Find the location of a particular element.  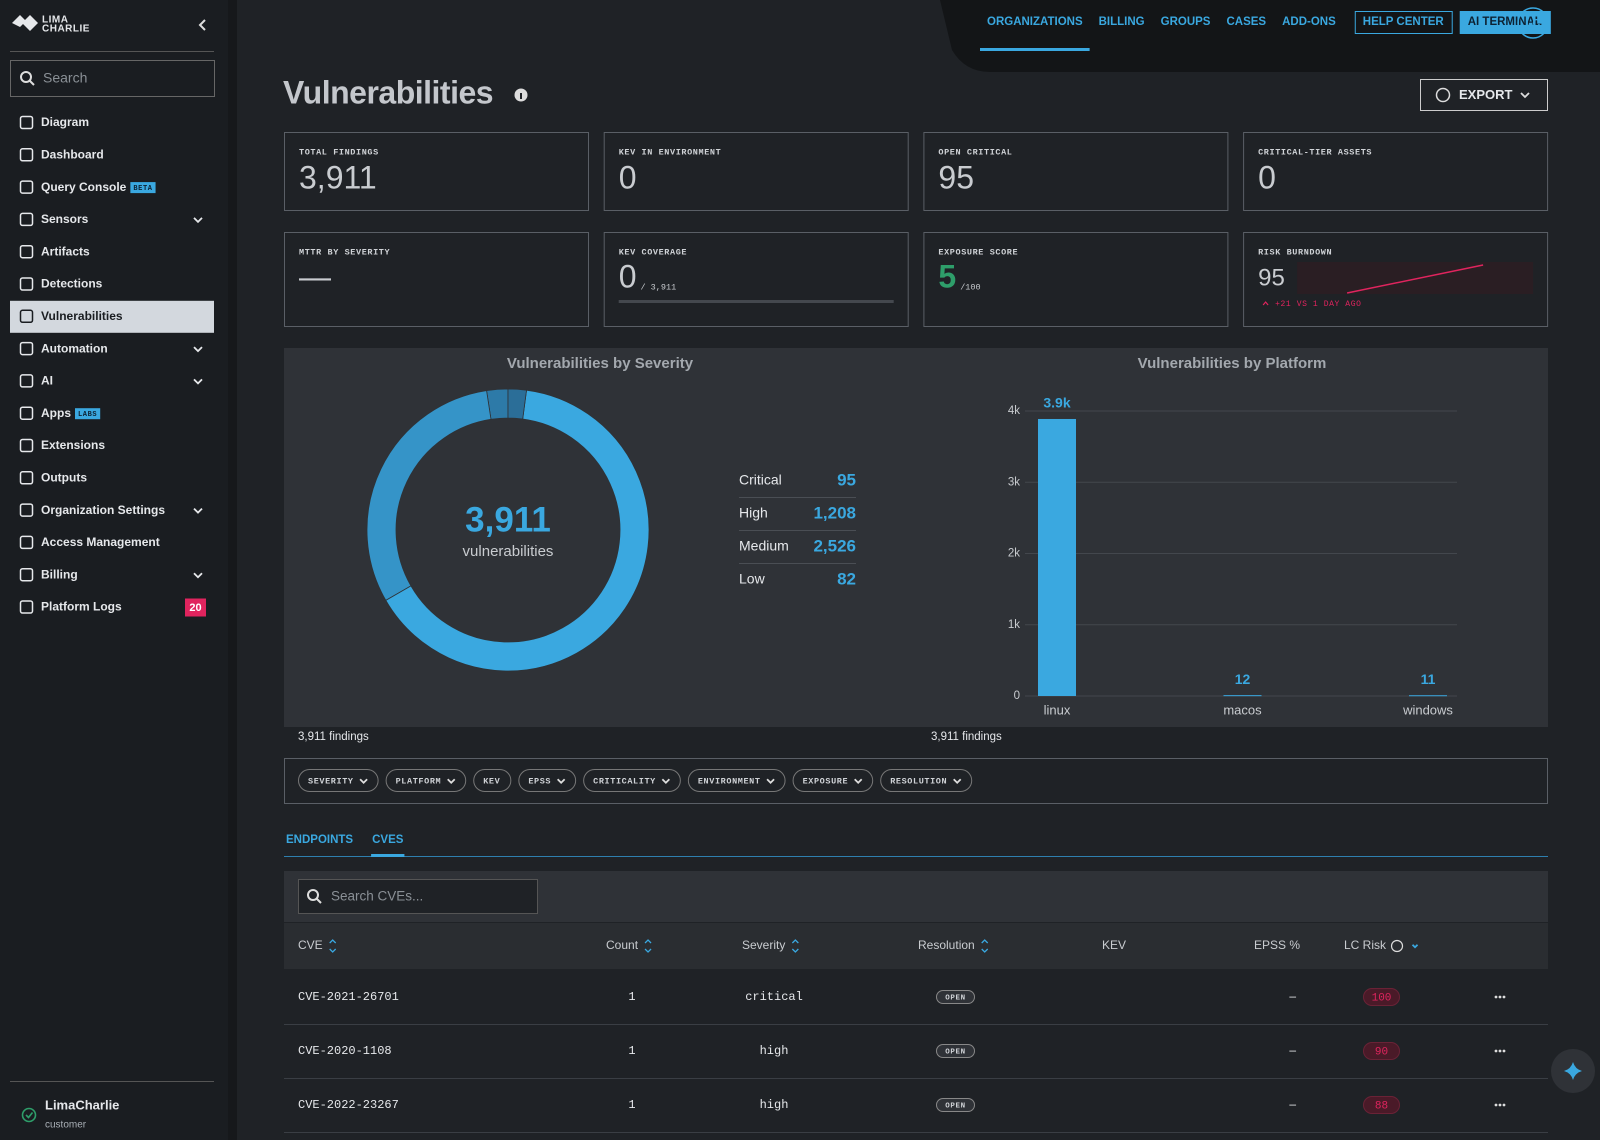

nav-item: Apps is located at coordinates (56, 413).